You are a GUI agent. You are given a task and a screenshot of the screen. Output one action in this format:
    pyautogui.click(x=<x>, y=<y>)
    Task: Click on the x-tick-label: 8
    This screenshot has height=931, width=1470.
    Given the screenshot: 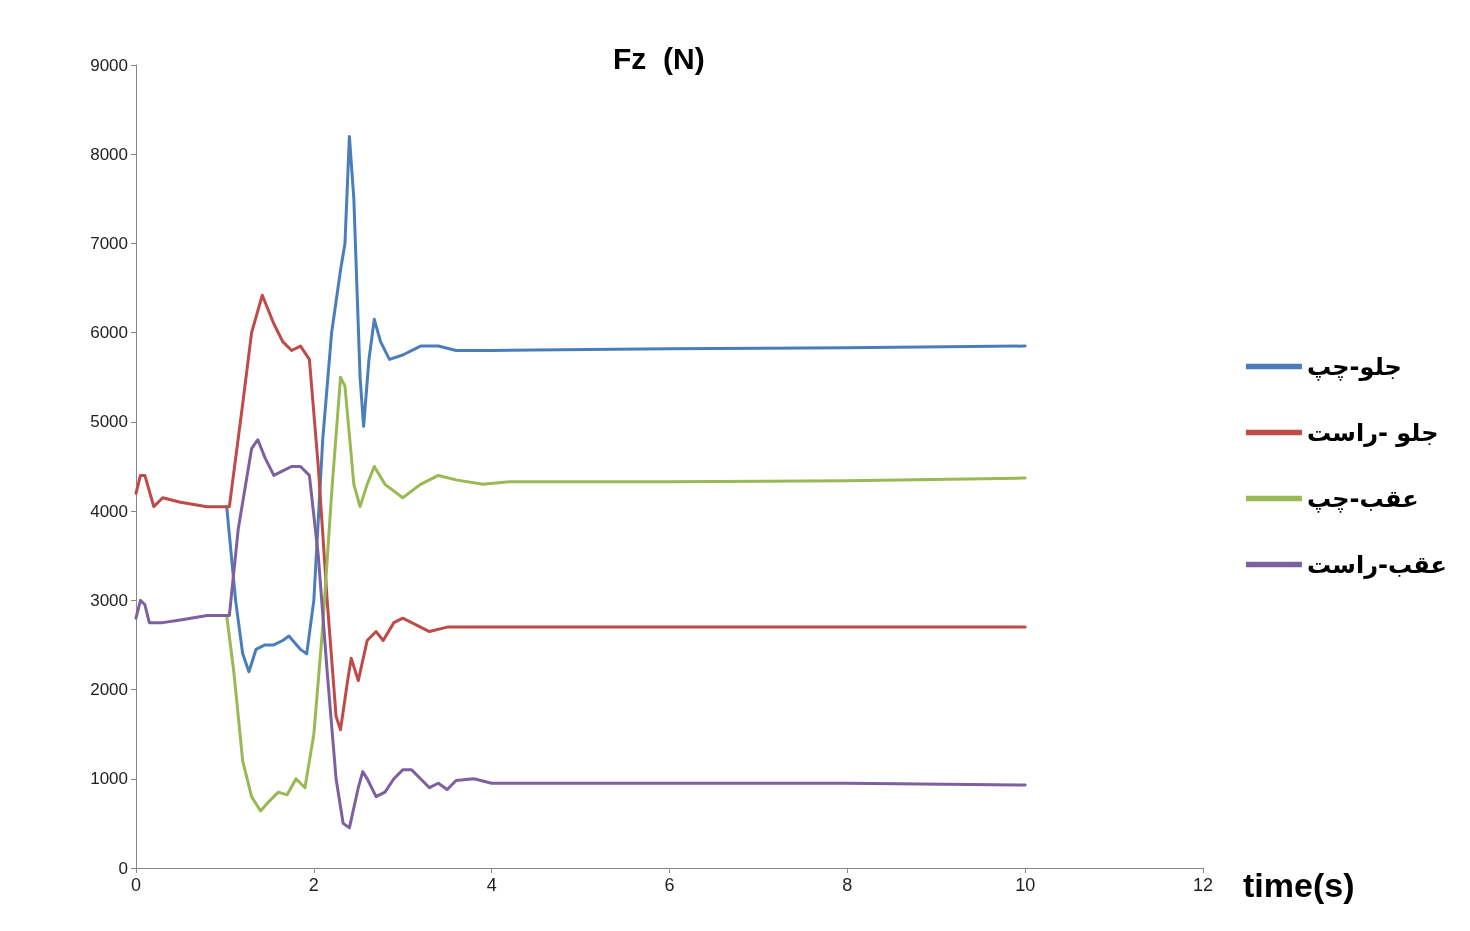 What is the action you would take?
    pyautogui.click(x=847, y=885)
    